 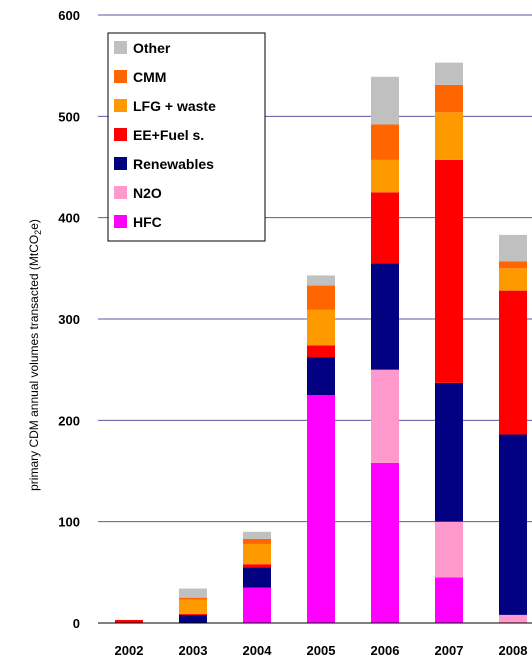 What do you see at coordinates (69, 218) in the screenshot?
I see `y-tick-label: 400` at bounding box center [69, 218].